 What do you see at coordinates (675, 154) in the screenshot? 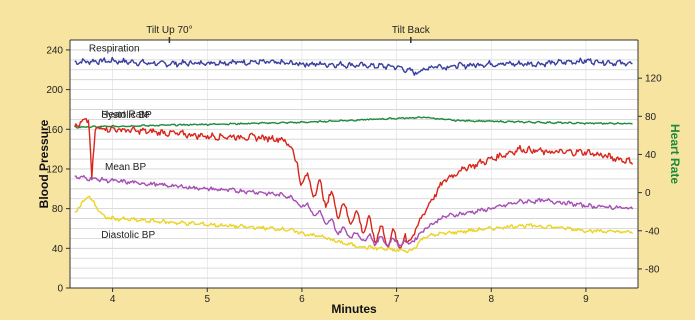
I see `y-axis-title-right: Heart Rate` at bounding box center [675, 154].